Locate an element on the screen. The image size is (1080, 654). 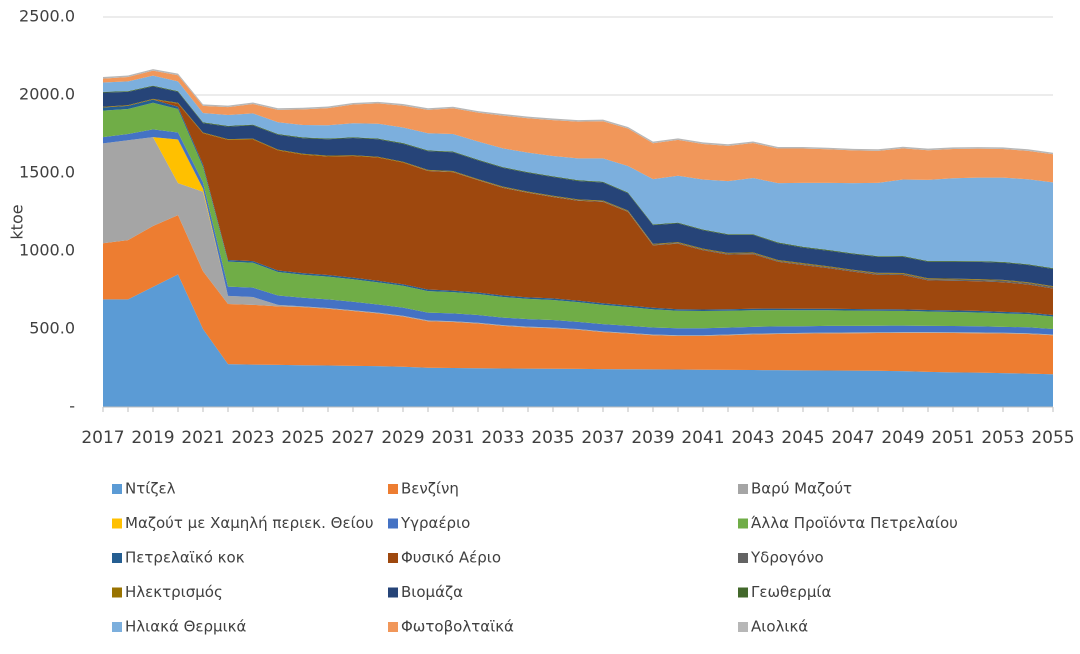
y-tick-label: 1500.0 is located at coordinates (47, 172).